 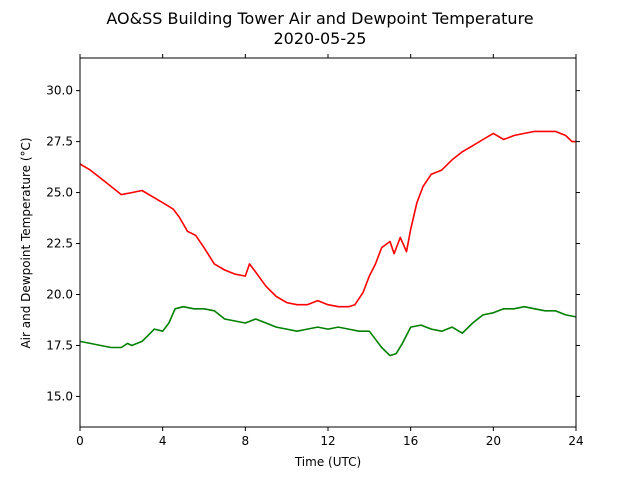 I want to click on x-tick-label: 20, so click(x=493, y=441).